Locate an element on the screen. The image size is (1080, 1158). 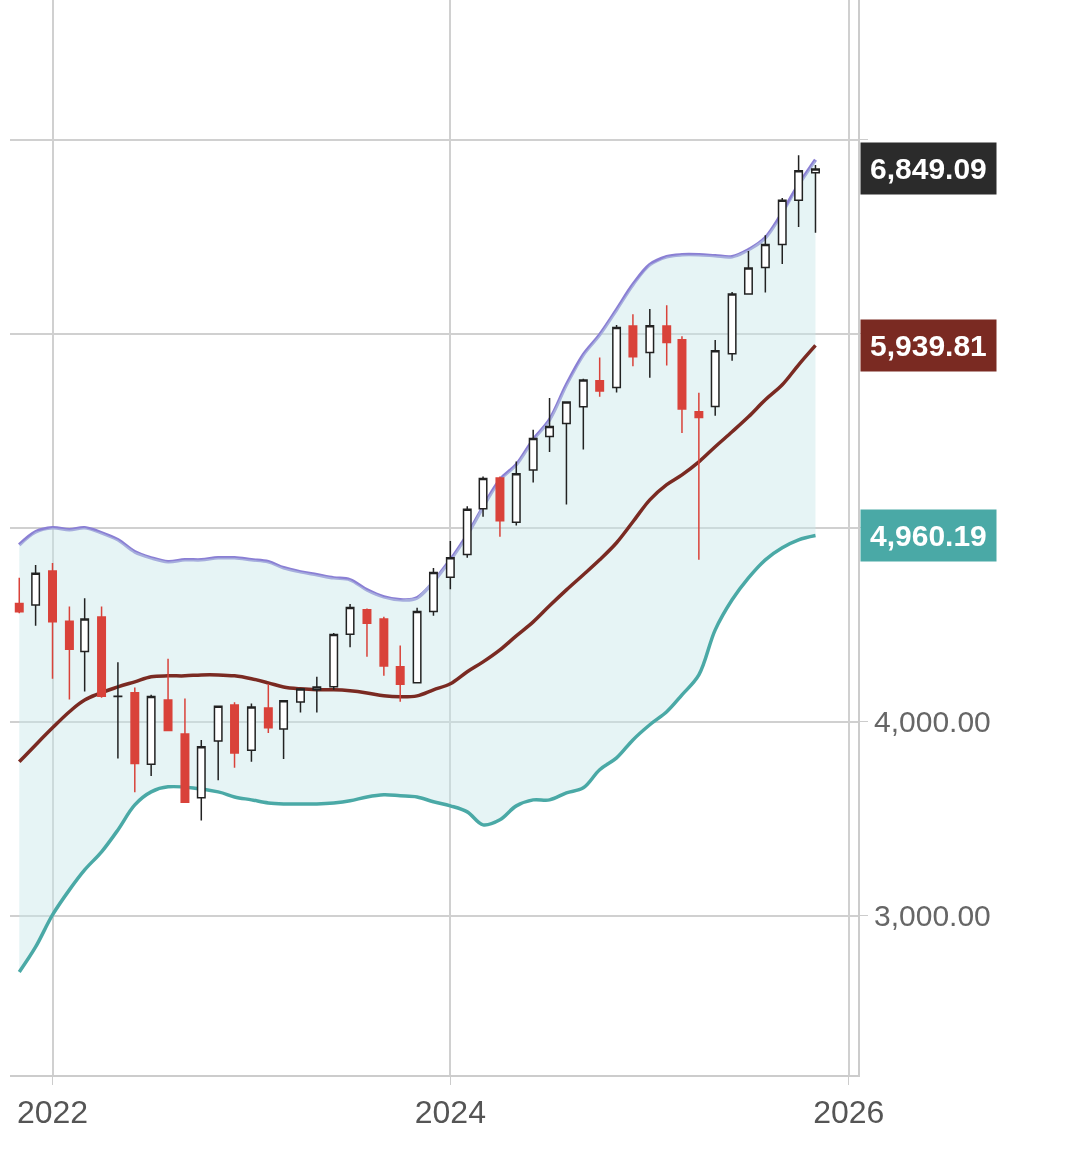
y-tick-label: 4,000.00 is located at coordinates (932, 722).